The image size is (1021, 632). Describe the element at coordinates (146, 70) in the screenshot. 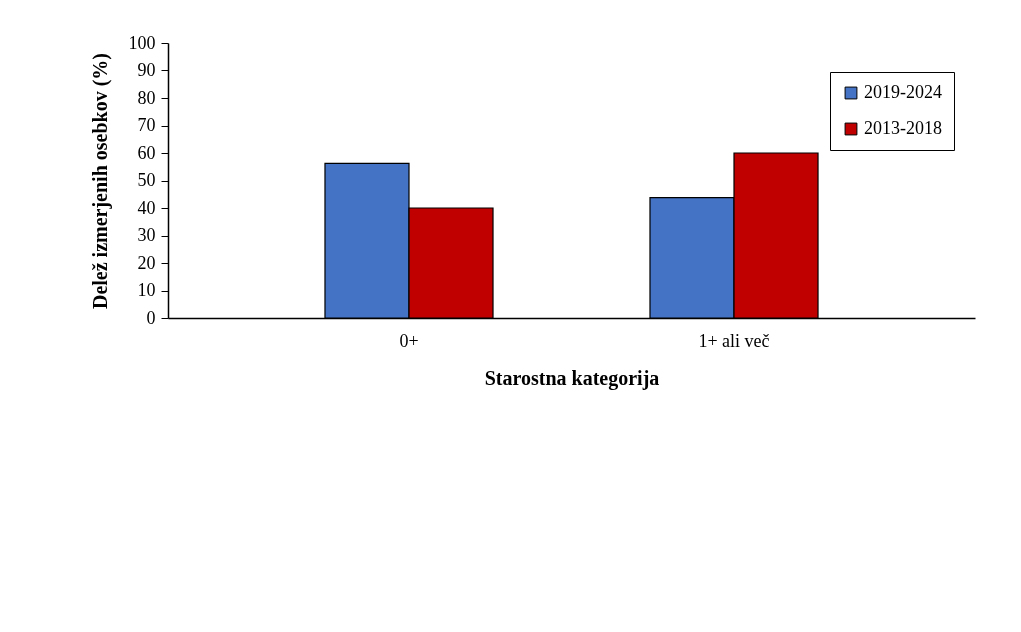

I see `y-tick-label: 90` at that location.